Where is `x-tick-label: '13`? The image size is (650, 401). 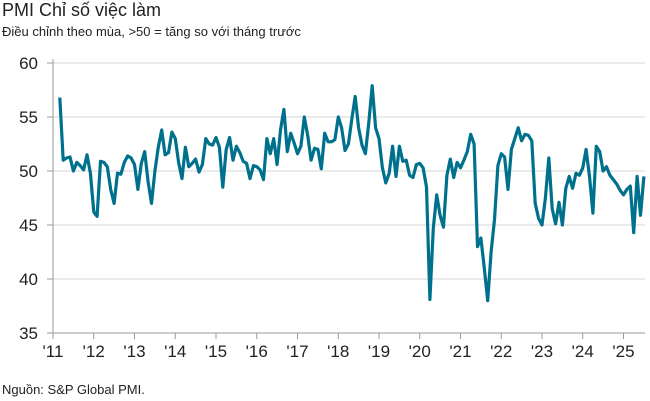 x-tick-label: '13 is located at coordinates (134, 351).